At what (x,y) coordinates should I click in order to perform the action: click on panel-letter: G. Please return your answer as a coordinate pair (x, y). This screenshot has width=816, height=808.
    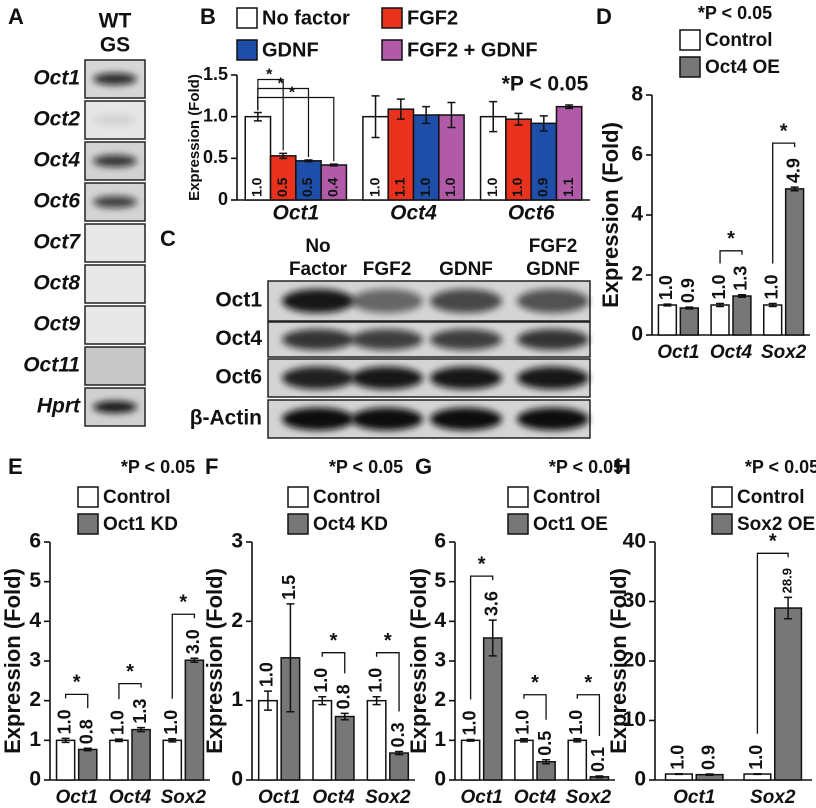
    Looking at the image, I should click on (423, 466).